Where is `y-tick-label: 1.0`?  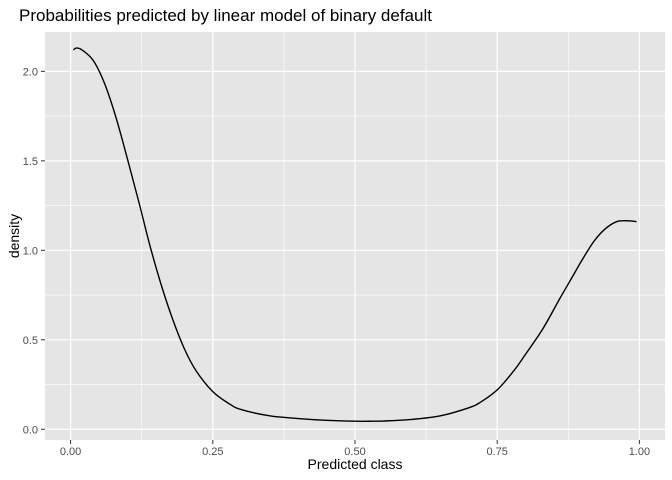 y-tick-label: 1.0 is located at coordinates (30, 251).